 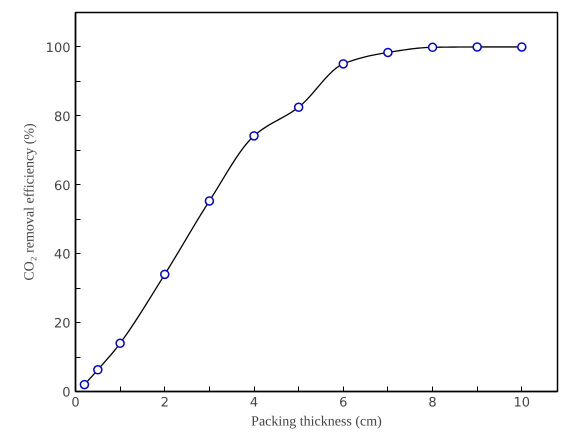 I want to click on x-tick-label: 4, so click(x=254, y=403).